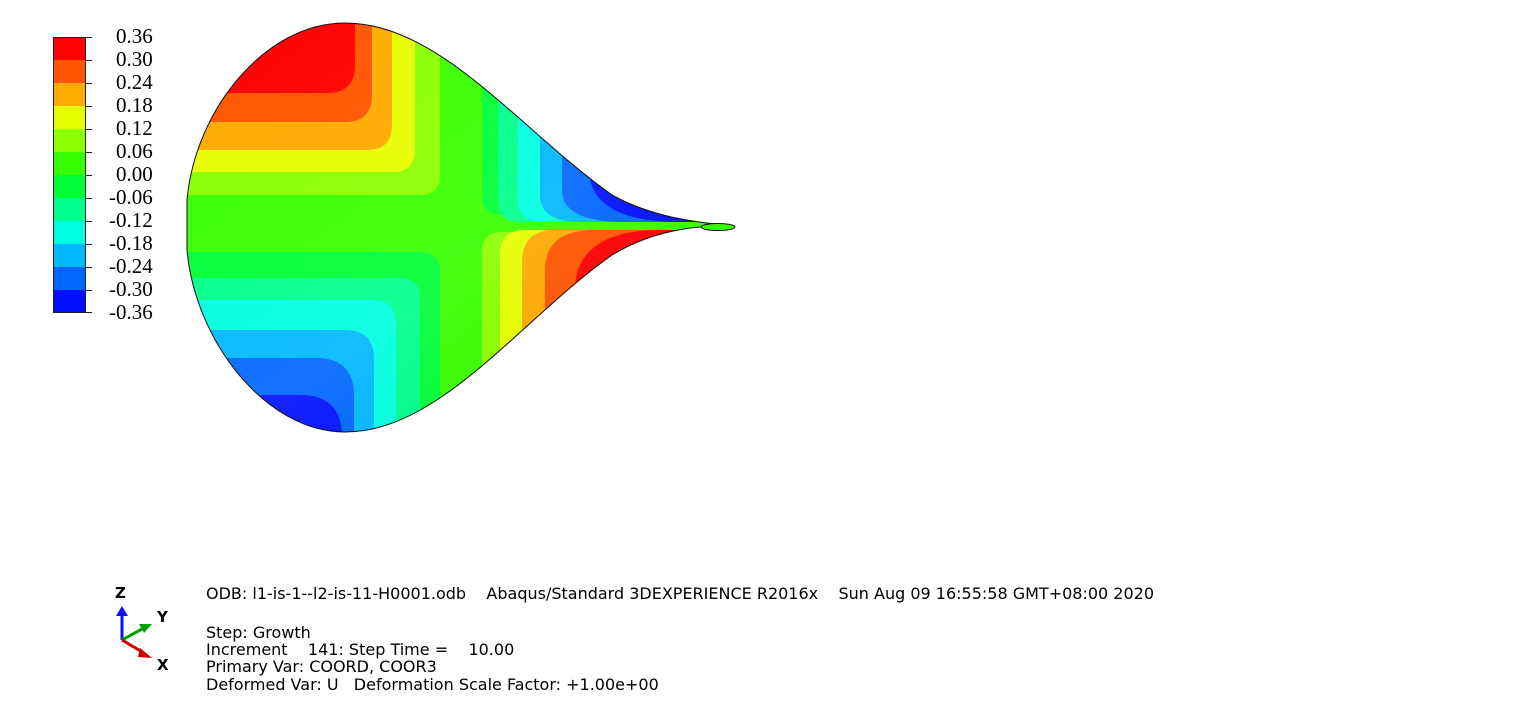 Image resolution: width=1526 pixels, height=706 pixels. What do you see at coordinates (258, 632) in the screenshot?
I see `step-info: Step: Growth` at bounding box center [258, 632].